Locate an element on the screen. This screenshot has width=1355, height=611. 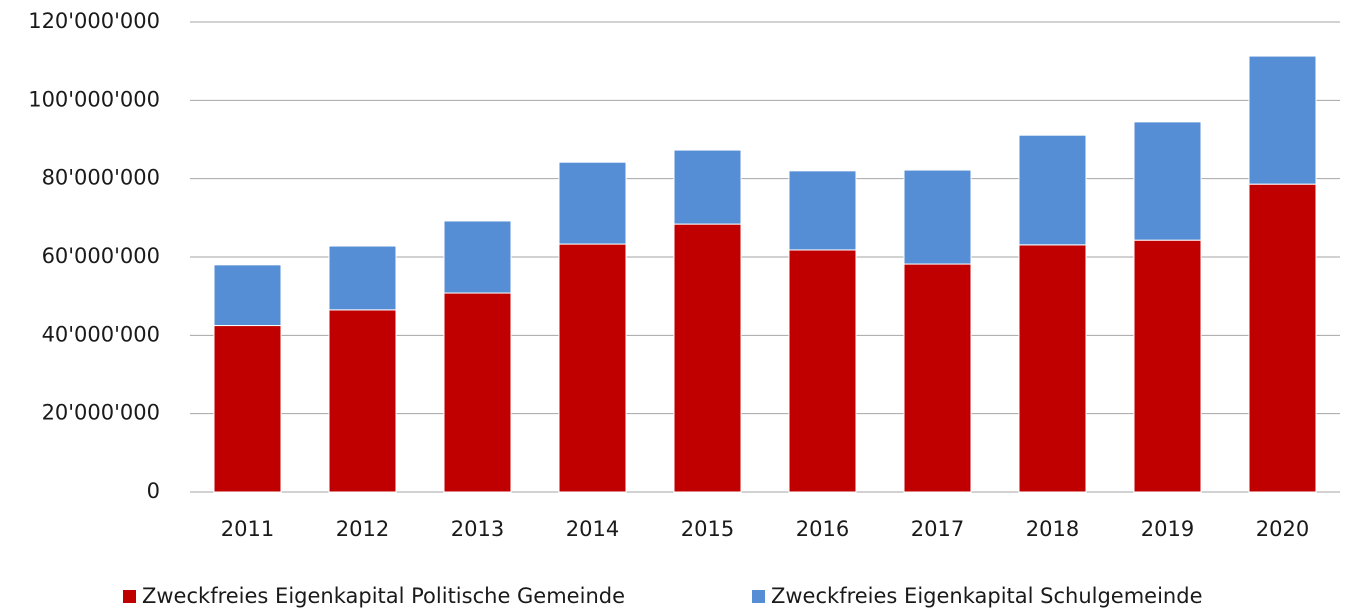
x-tick-label: 2015 is located at coordinates (707, 529).